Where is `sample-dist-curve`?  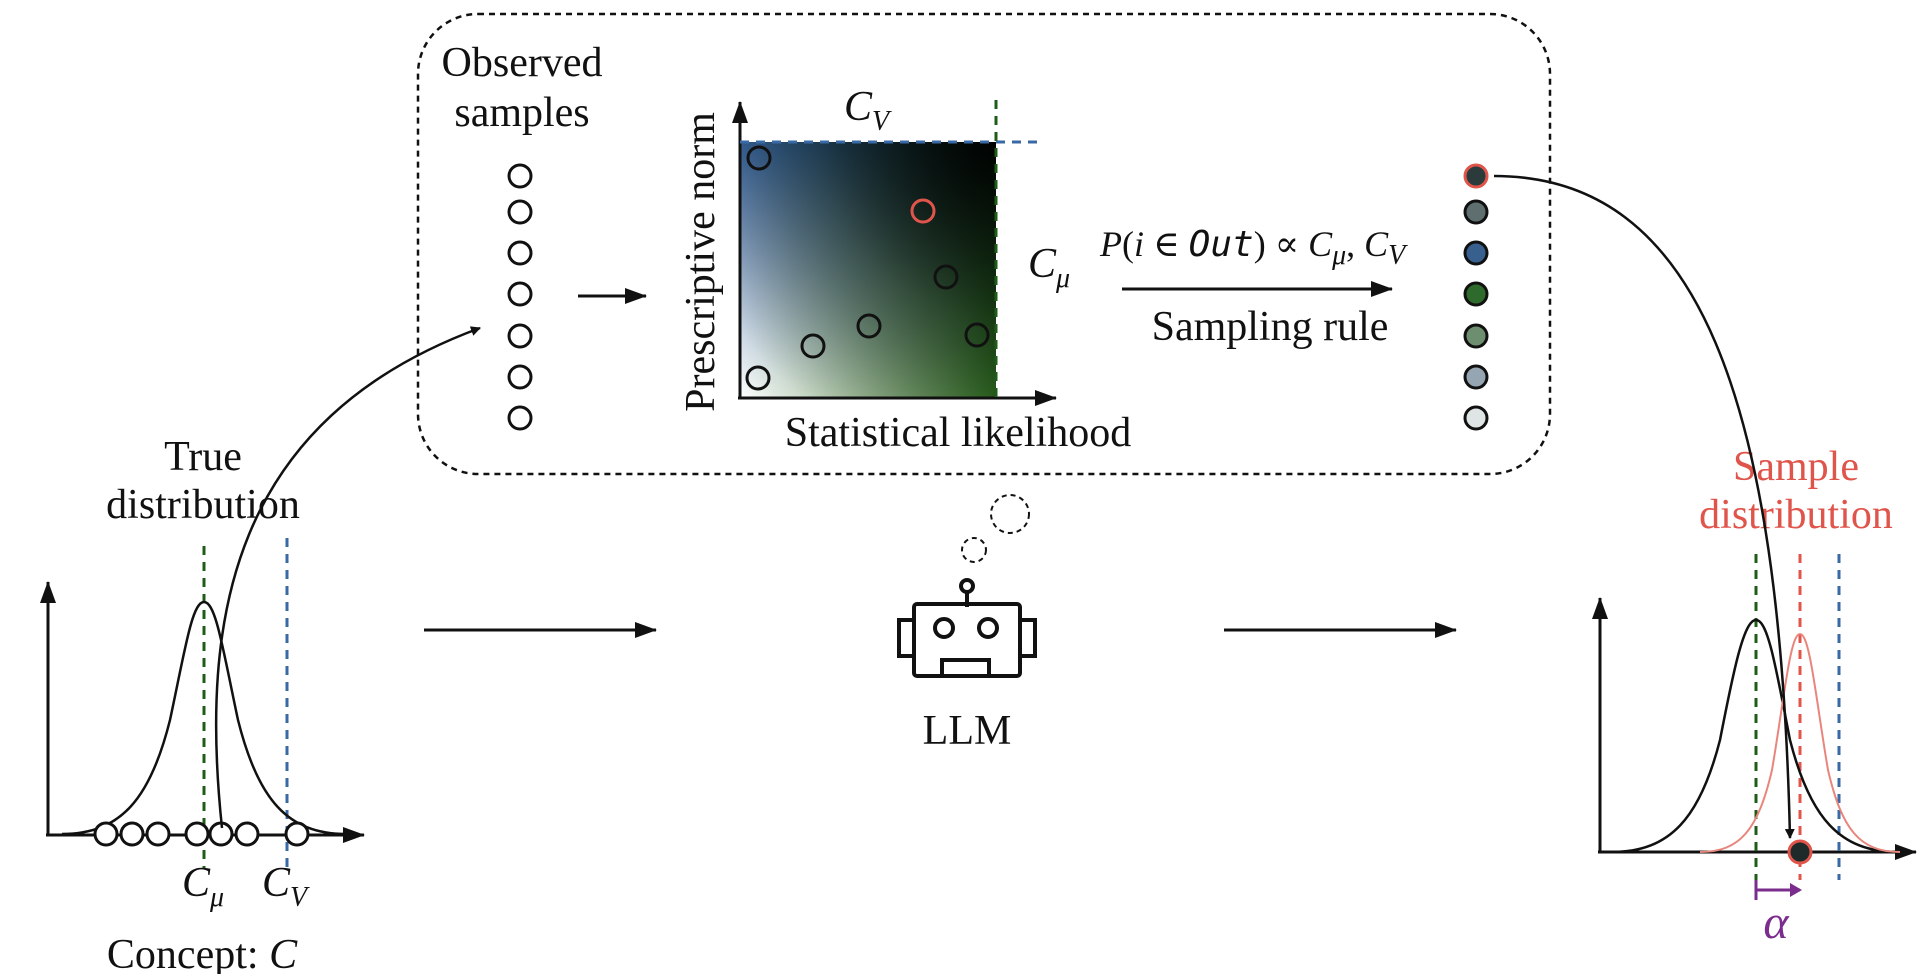
sample-dist-curve is located at coordinates (1800, 742).